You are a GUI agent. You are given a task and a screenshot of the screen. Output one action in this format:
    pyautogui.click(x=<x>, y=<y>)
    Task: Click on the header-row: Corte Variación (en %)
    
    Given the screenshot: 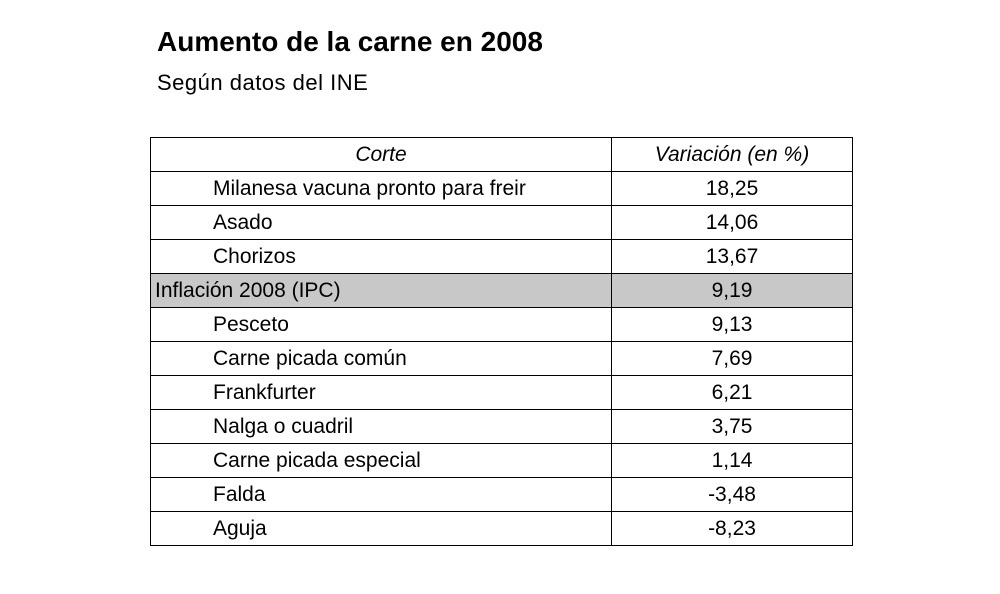 What is the action you would take?
    pyautogui.click(x=501, y=154)
    